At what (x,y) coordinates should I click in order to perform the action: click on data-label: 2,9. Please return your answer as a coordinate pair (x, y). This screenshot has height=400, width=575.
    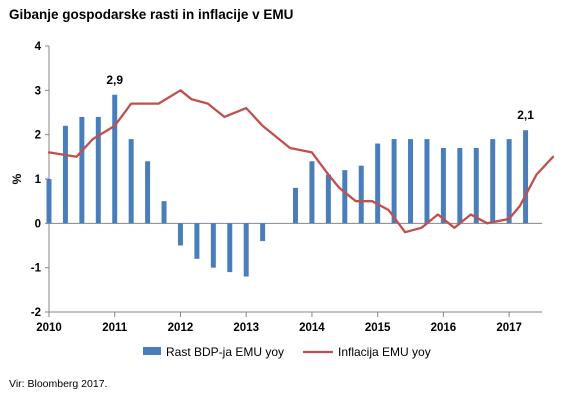
    Looking at the image, I should click on (114, 80).